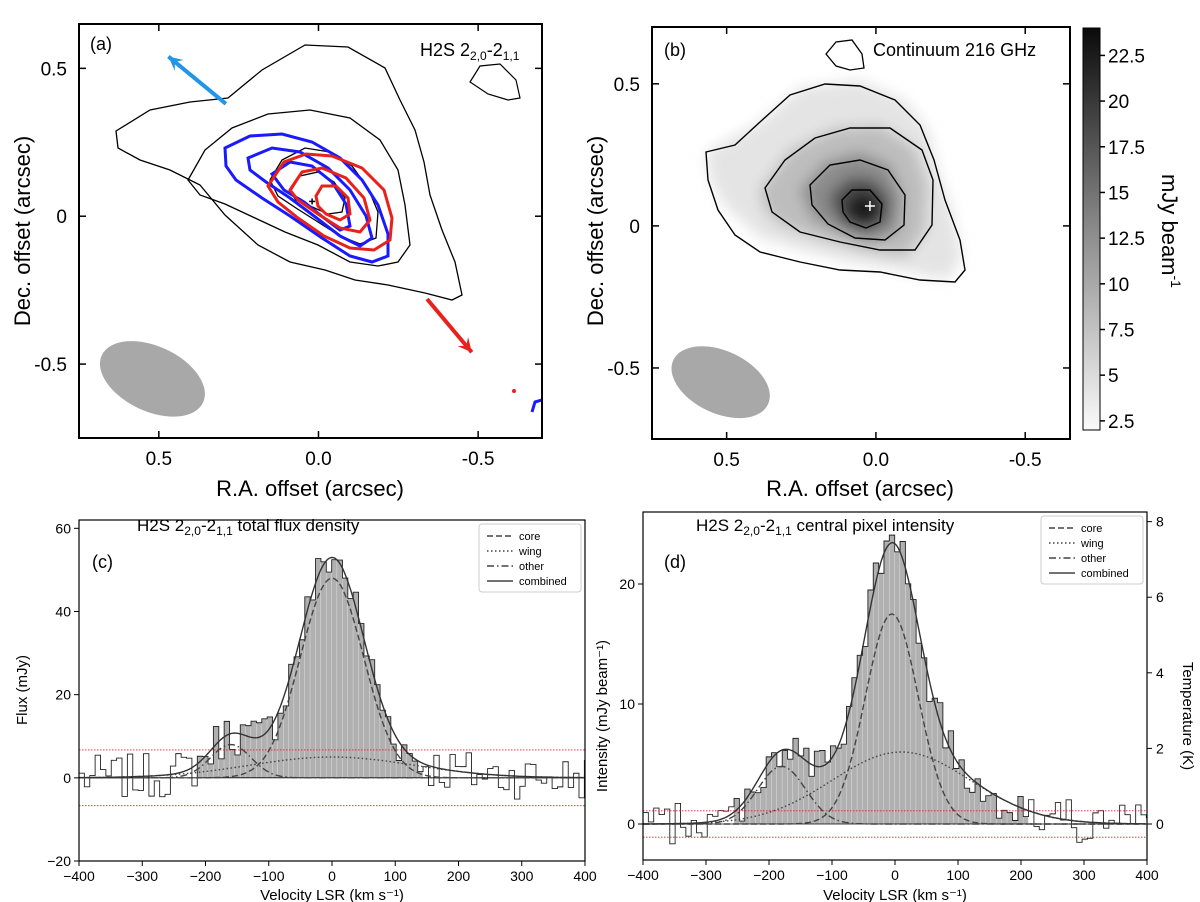 The image size is (1200, 902). What do you see at coordinates (627, 85) in the screenshot?
I see `panel-b-ytick-label: 0.5` at bounding box center [627, 85].